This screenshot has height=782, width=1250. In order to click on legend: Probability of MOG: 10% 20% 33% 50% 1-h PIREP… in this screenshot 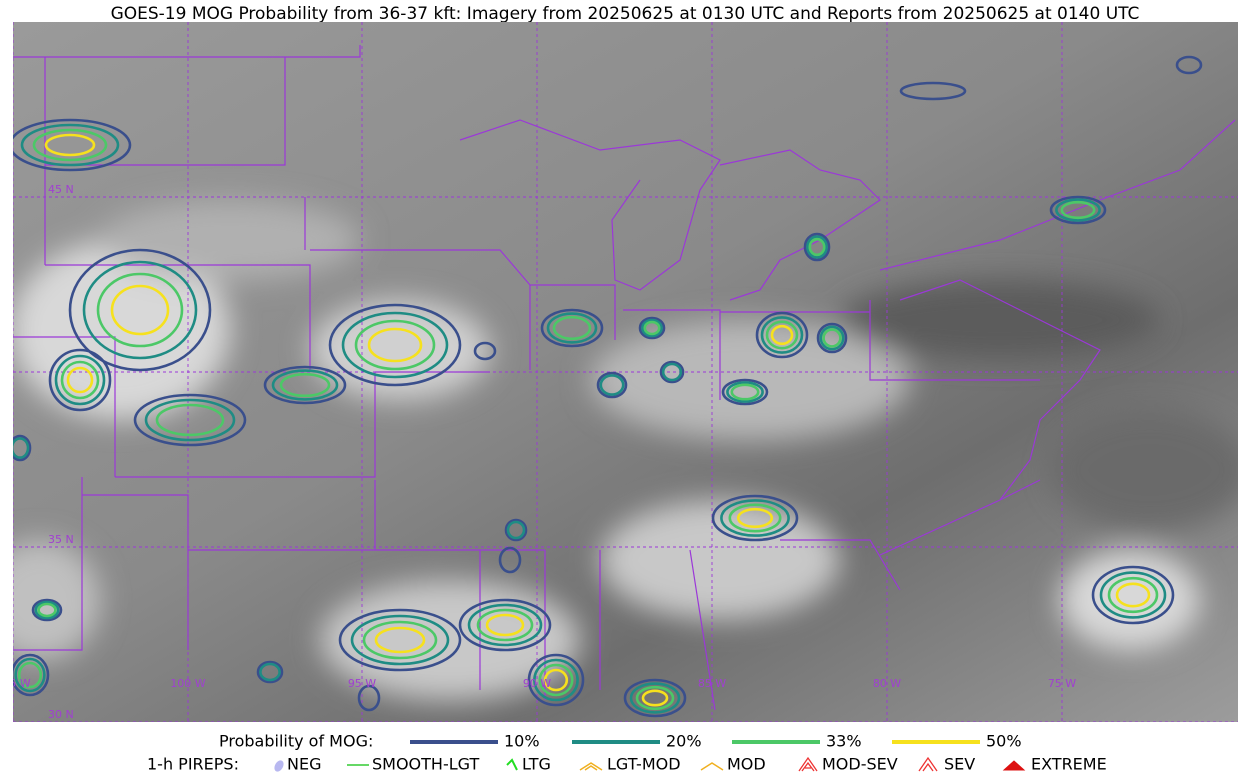, I will do `click(627, 753)`.